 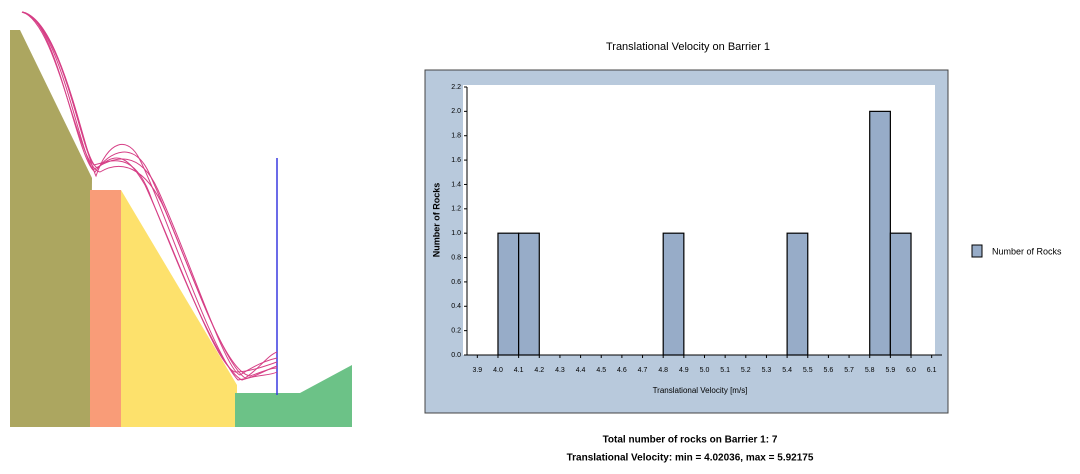 What do you see at coordinates (684, 370) in the screenshot?
I see `x-tick-label: 4.9` at bounding box center [684, 370].